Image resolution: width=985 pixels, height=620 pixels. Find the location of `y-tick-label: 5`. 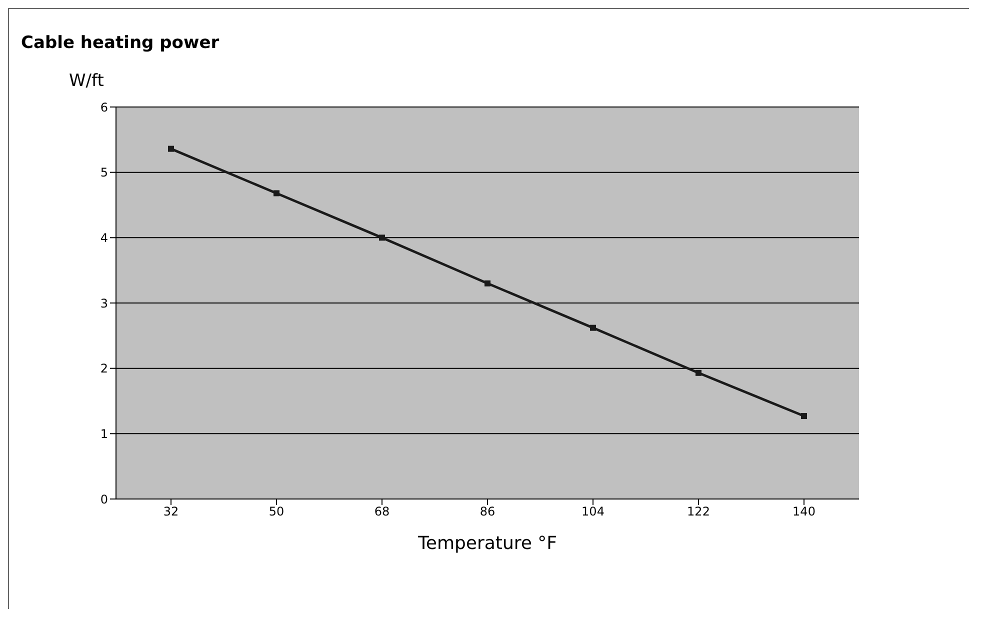

y-tick-label: 5 is located at coordinates (104, 173).